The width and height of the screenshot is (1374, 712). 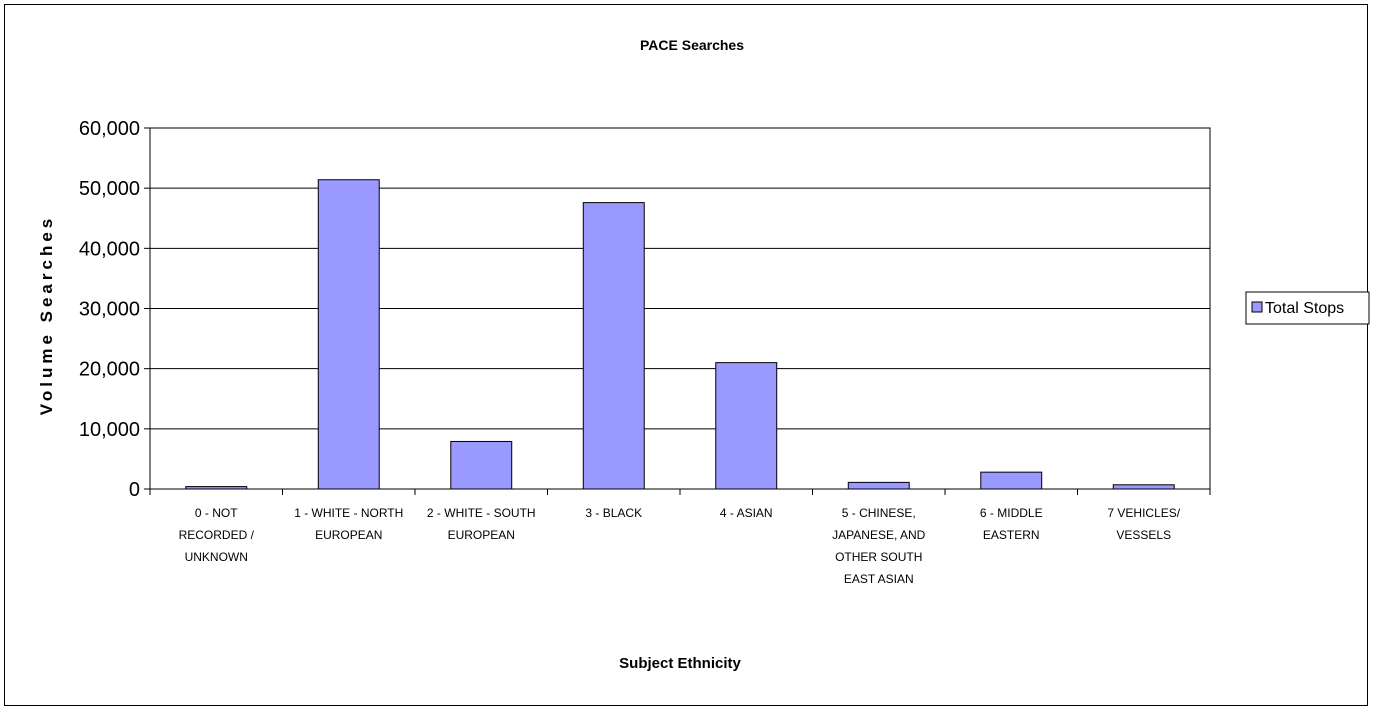 I want to click on y-tick-label: 0, so click(x=134, y=490).